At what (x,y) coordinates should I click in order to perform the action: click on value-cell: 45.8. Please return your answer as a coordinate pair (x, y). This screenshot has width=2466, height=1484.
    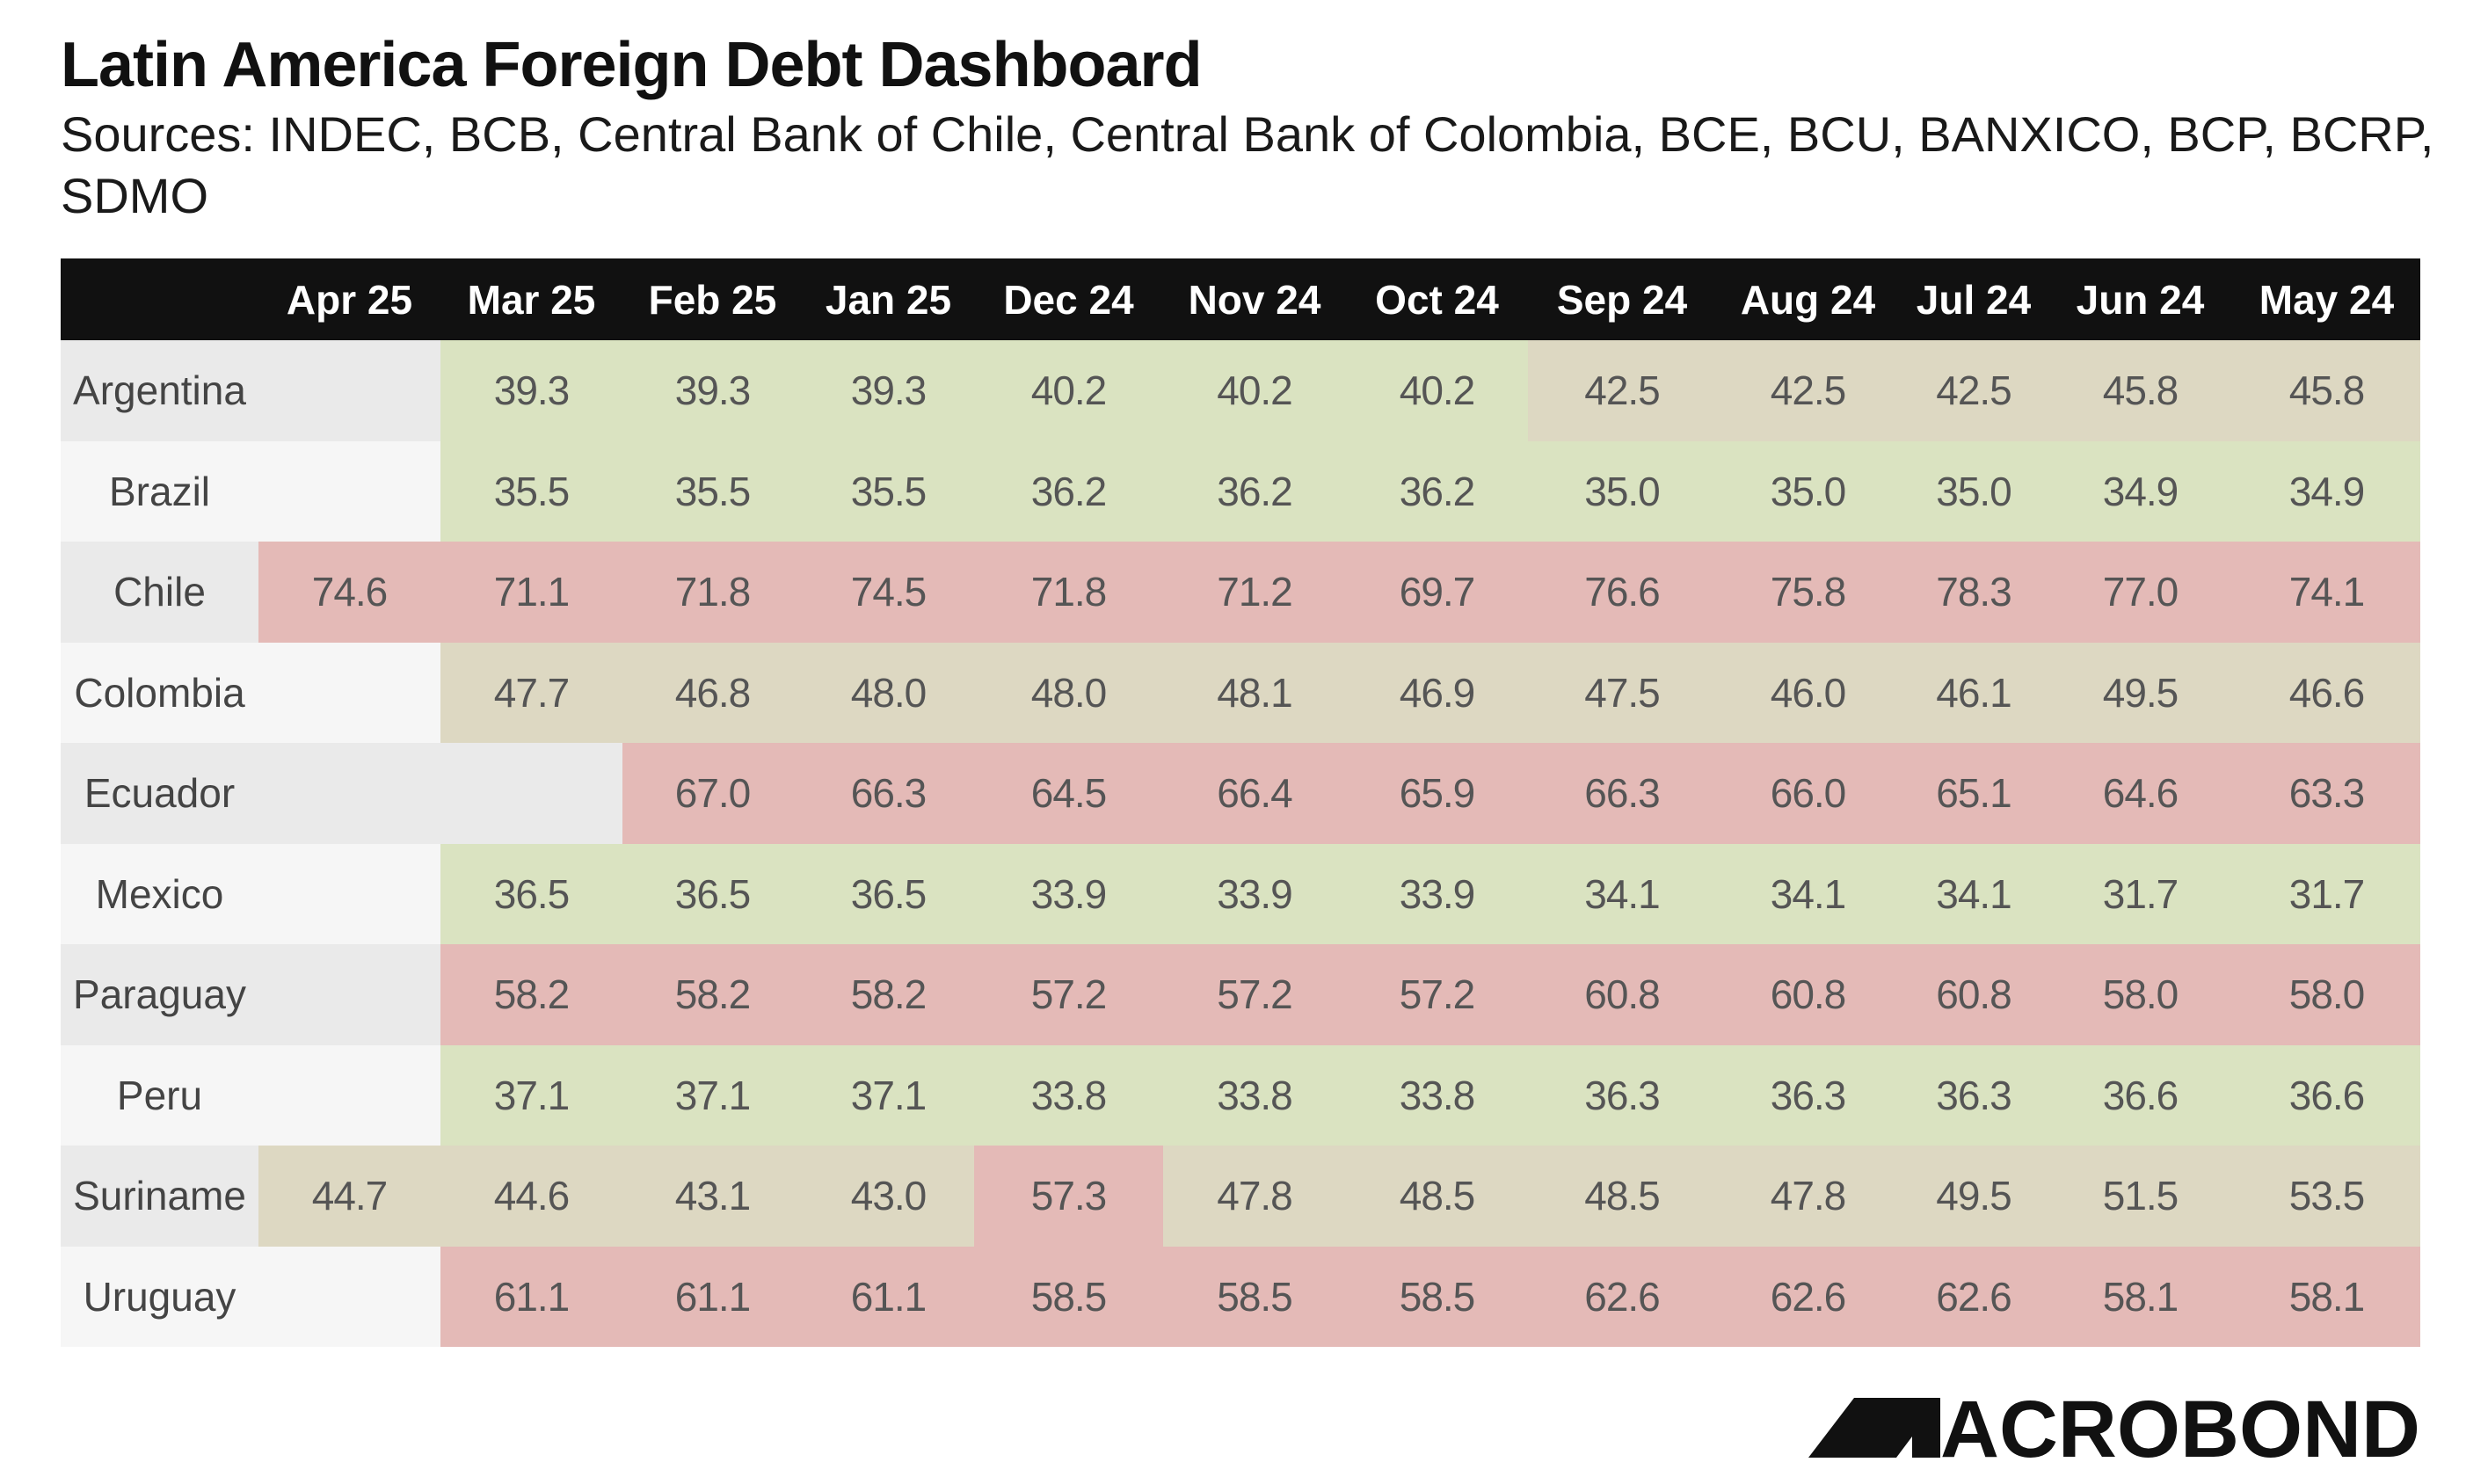
    Looking at the image, I should click on (2140, 391).